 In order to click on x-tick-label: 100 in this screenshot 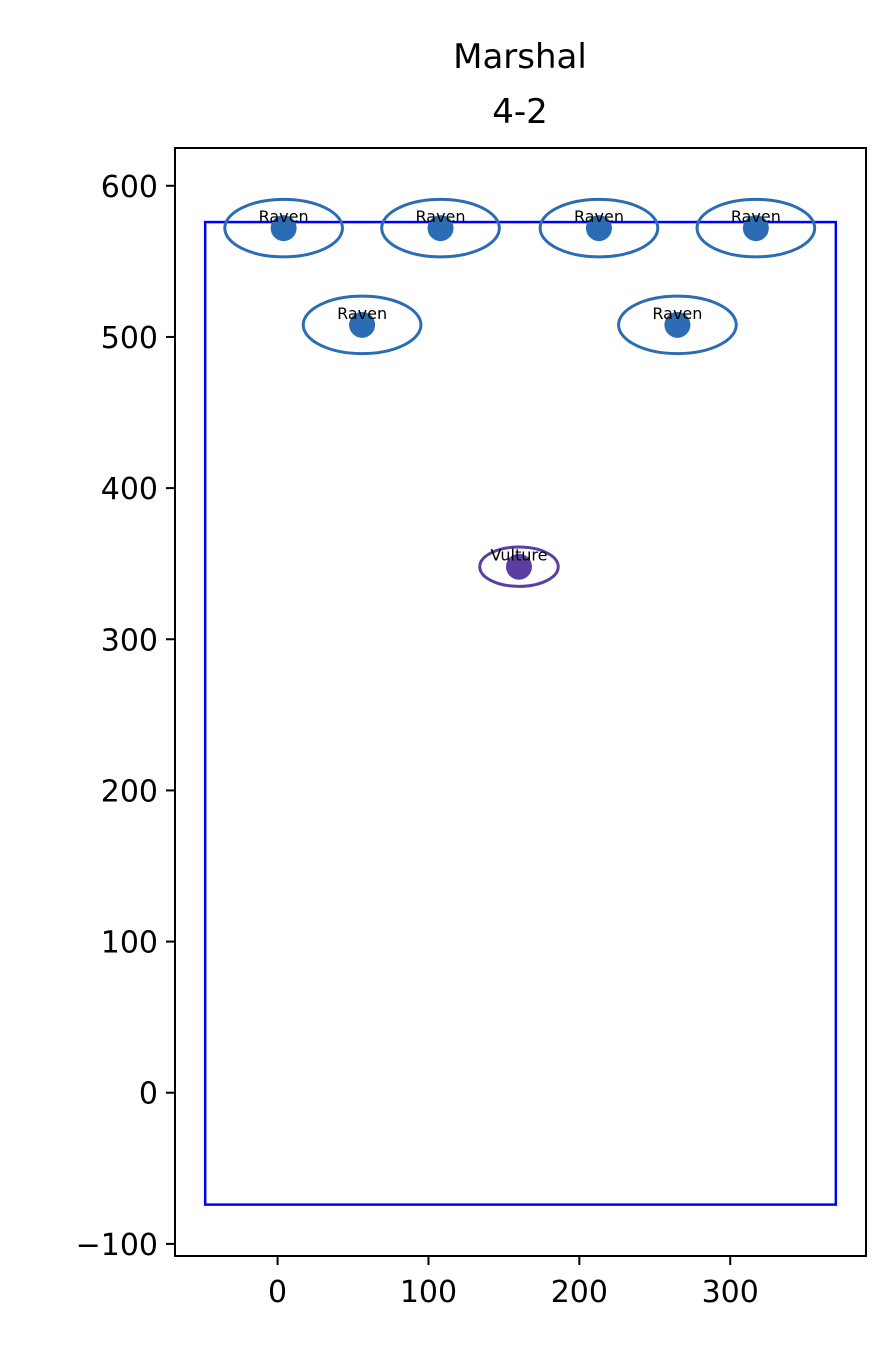, I will do `click(428, 1292)`.